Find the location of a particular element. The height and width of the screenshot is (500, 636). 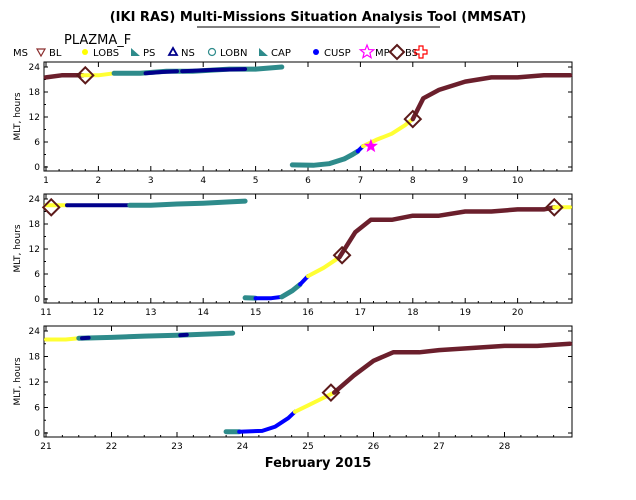

x-tick-label: 23 is located at coordinates (176, 447).